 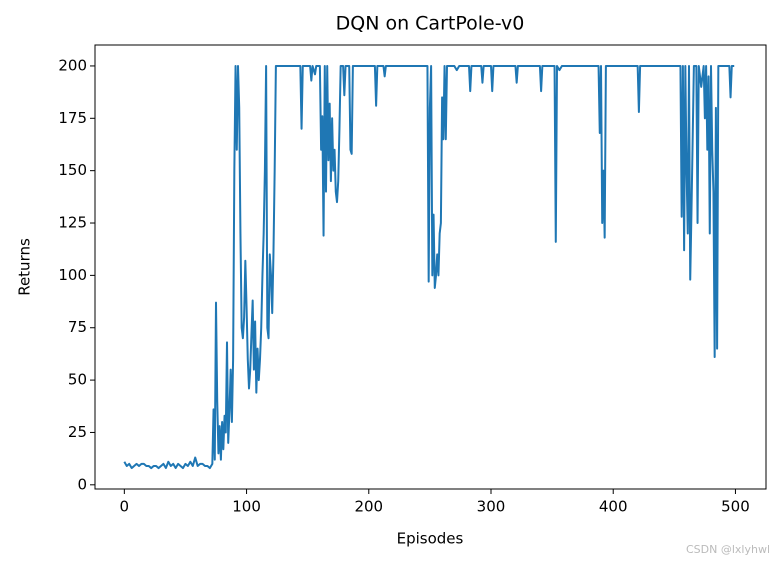 I want to click on x-tick-label: 100, so click(x=246, y=507).